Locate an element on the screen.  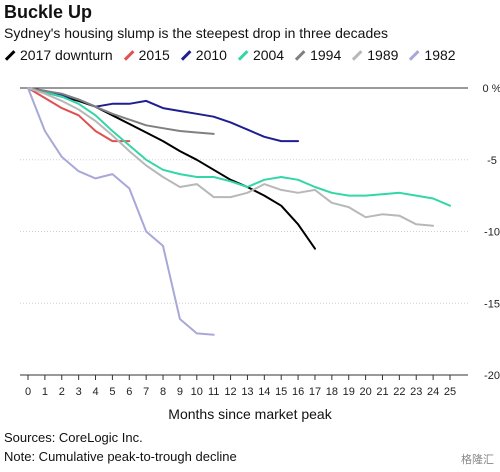
x-tick-label: 10 is located at coordinates (197, 392).